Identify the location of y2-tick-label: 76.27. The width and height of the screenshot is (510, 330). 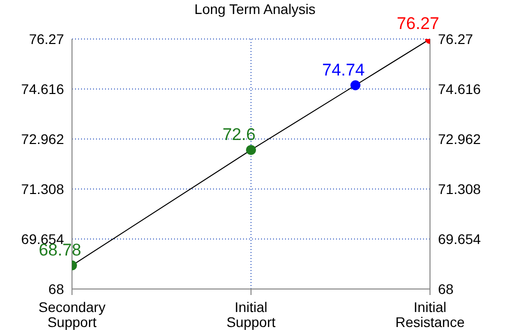
(456, 38).